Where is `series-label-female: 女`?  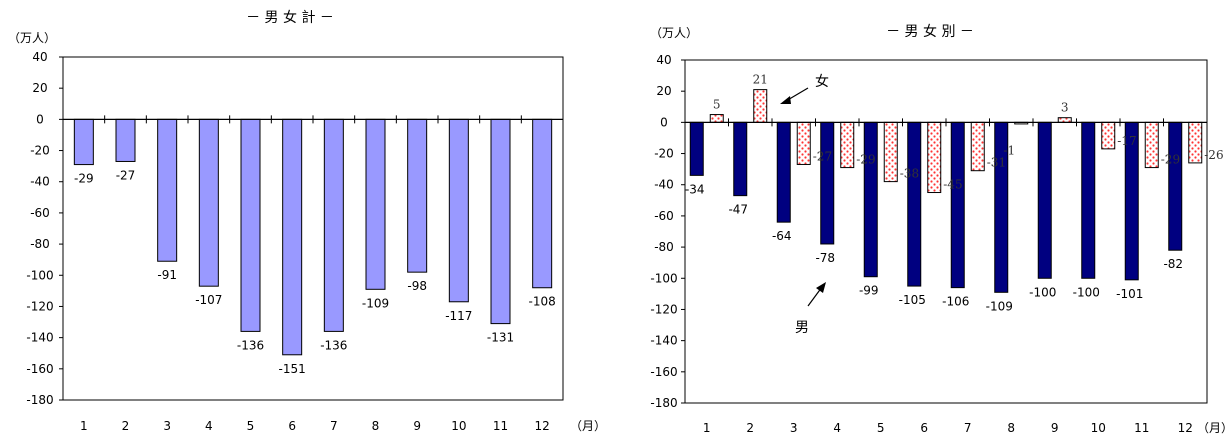 series-label-female: 女 is located at coordinates (822, 81).